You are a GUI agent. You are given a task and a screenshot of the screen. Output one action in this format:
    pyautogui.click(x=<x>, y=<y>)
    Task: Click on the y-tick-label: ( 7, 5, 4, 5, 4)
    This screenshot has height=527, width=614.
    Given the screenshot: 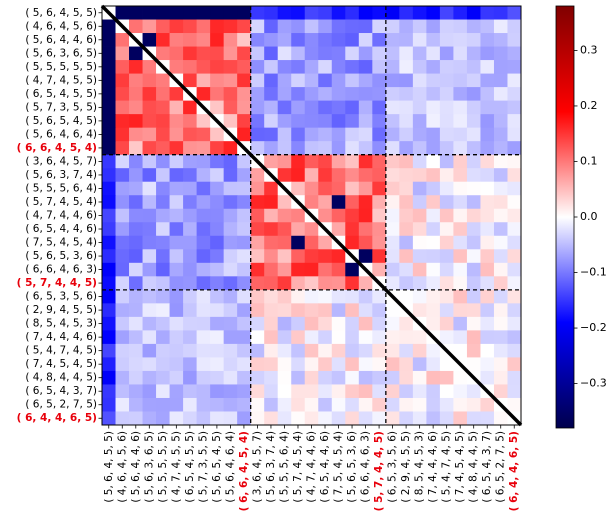 What is the action you would take?
    pyautogui.click(x=61, y=243)
    